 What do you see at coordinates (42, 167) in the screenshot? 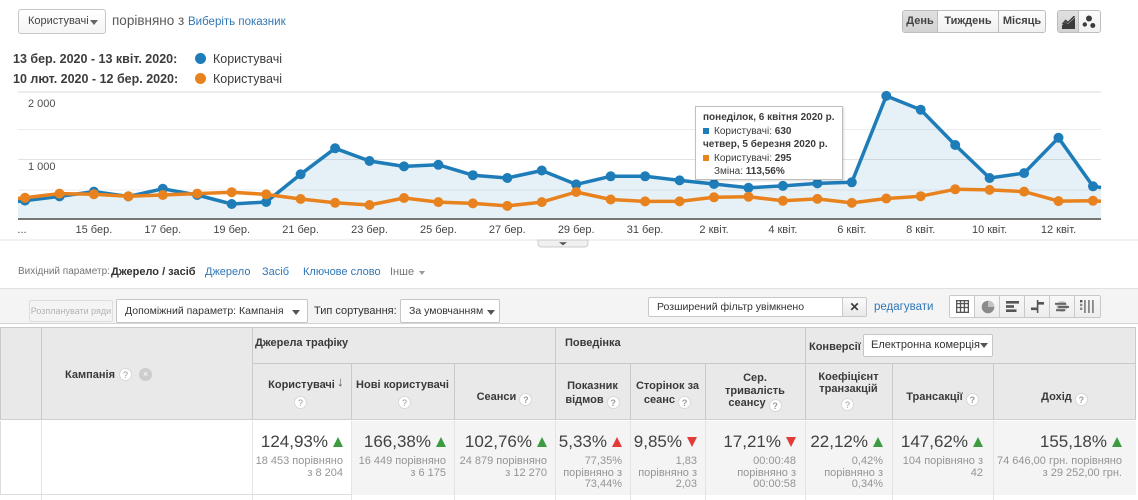
I see `svg-text: 1 000` at bounding box center [42, 167].